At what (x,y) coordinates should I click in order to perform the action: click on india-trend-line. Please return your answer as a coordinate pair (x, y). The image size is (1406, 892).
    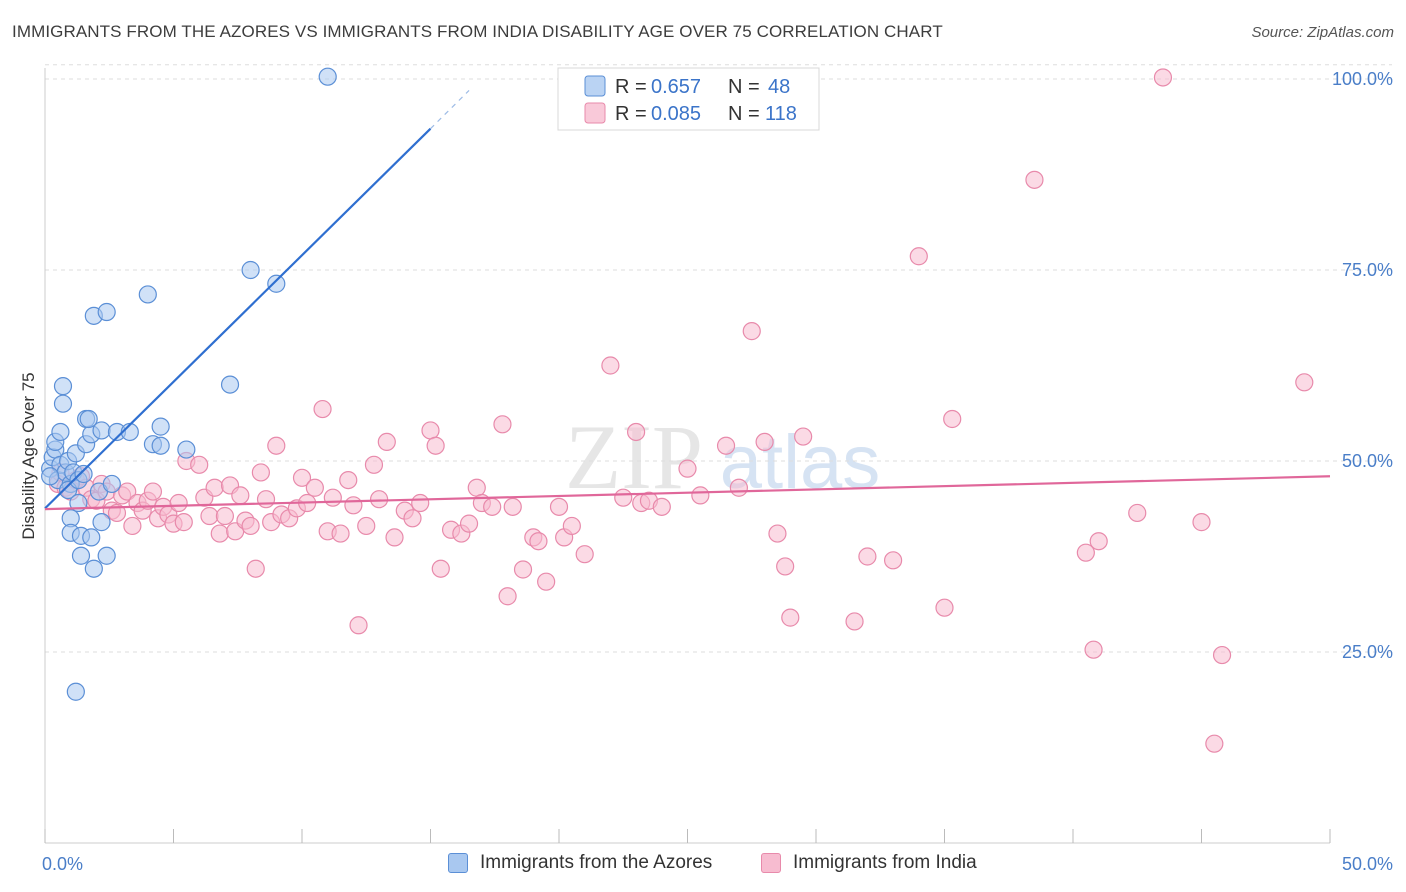
    Looking at the image, I should click on (687, 493).